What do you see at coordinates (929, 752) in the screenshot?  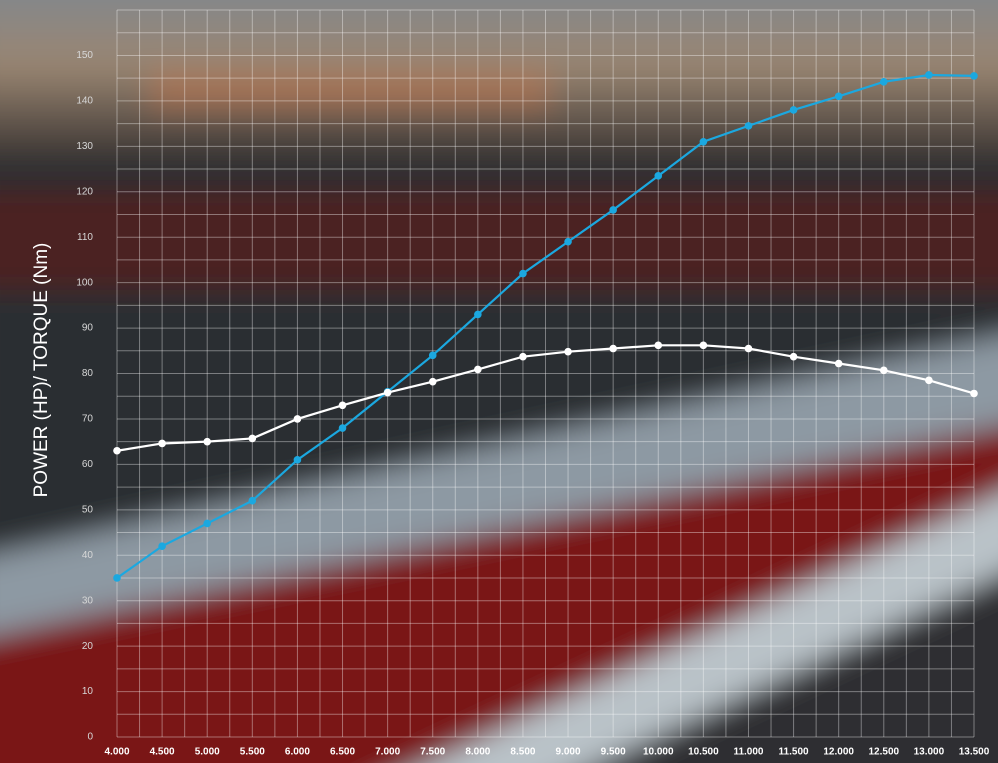 I see `x-tick-label: 13.000` at bounding box center [929, 752].